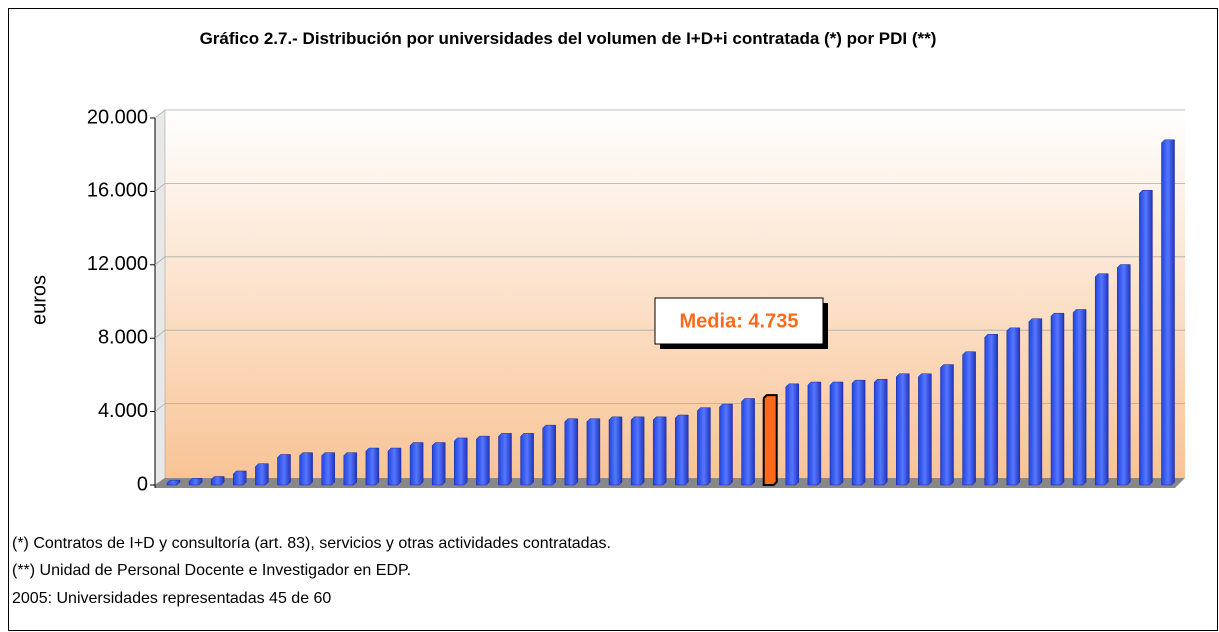  I want to click on annotation-box, so click(739, 321).